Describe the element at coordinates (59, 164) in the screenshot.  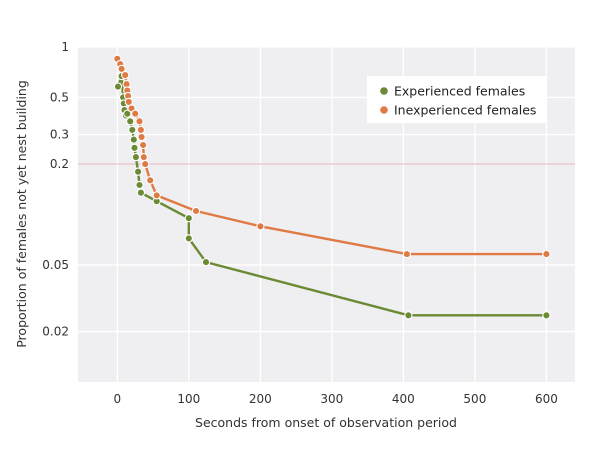
I see `y-tick-label: 0.2` at that location.